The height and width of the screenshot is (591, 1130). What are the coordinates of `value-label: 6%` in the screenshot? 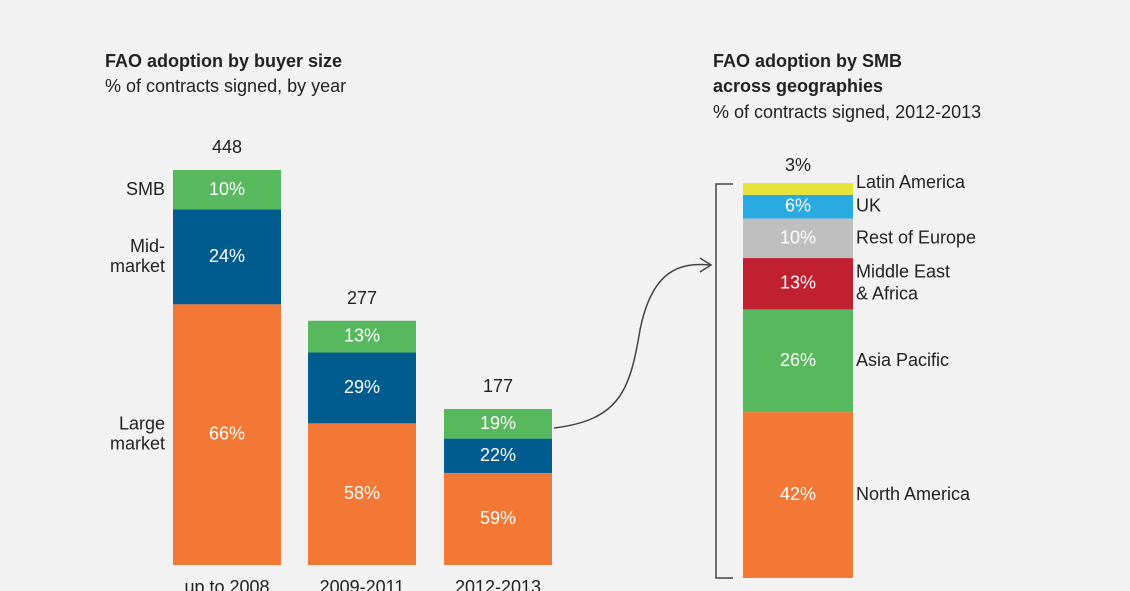 It's located at (798, 205).